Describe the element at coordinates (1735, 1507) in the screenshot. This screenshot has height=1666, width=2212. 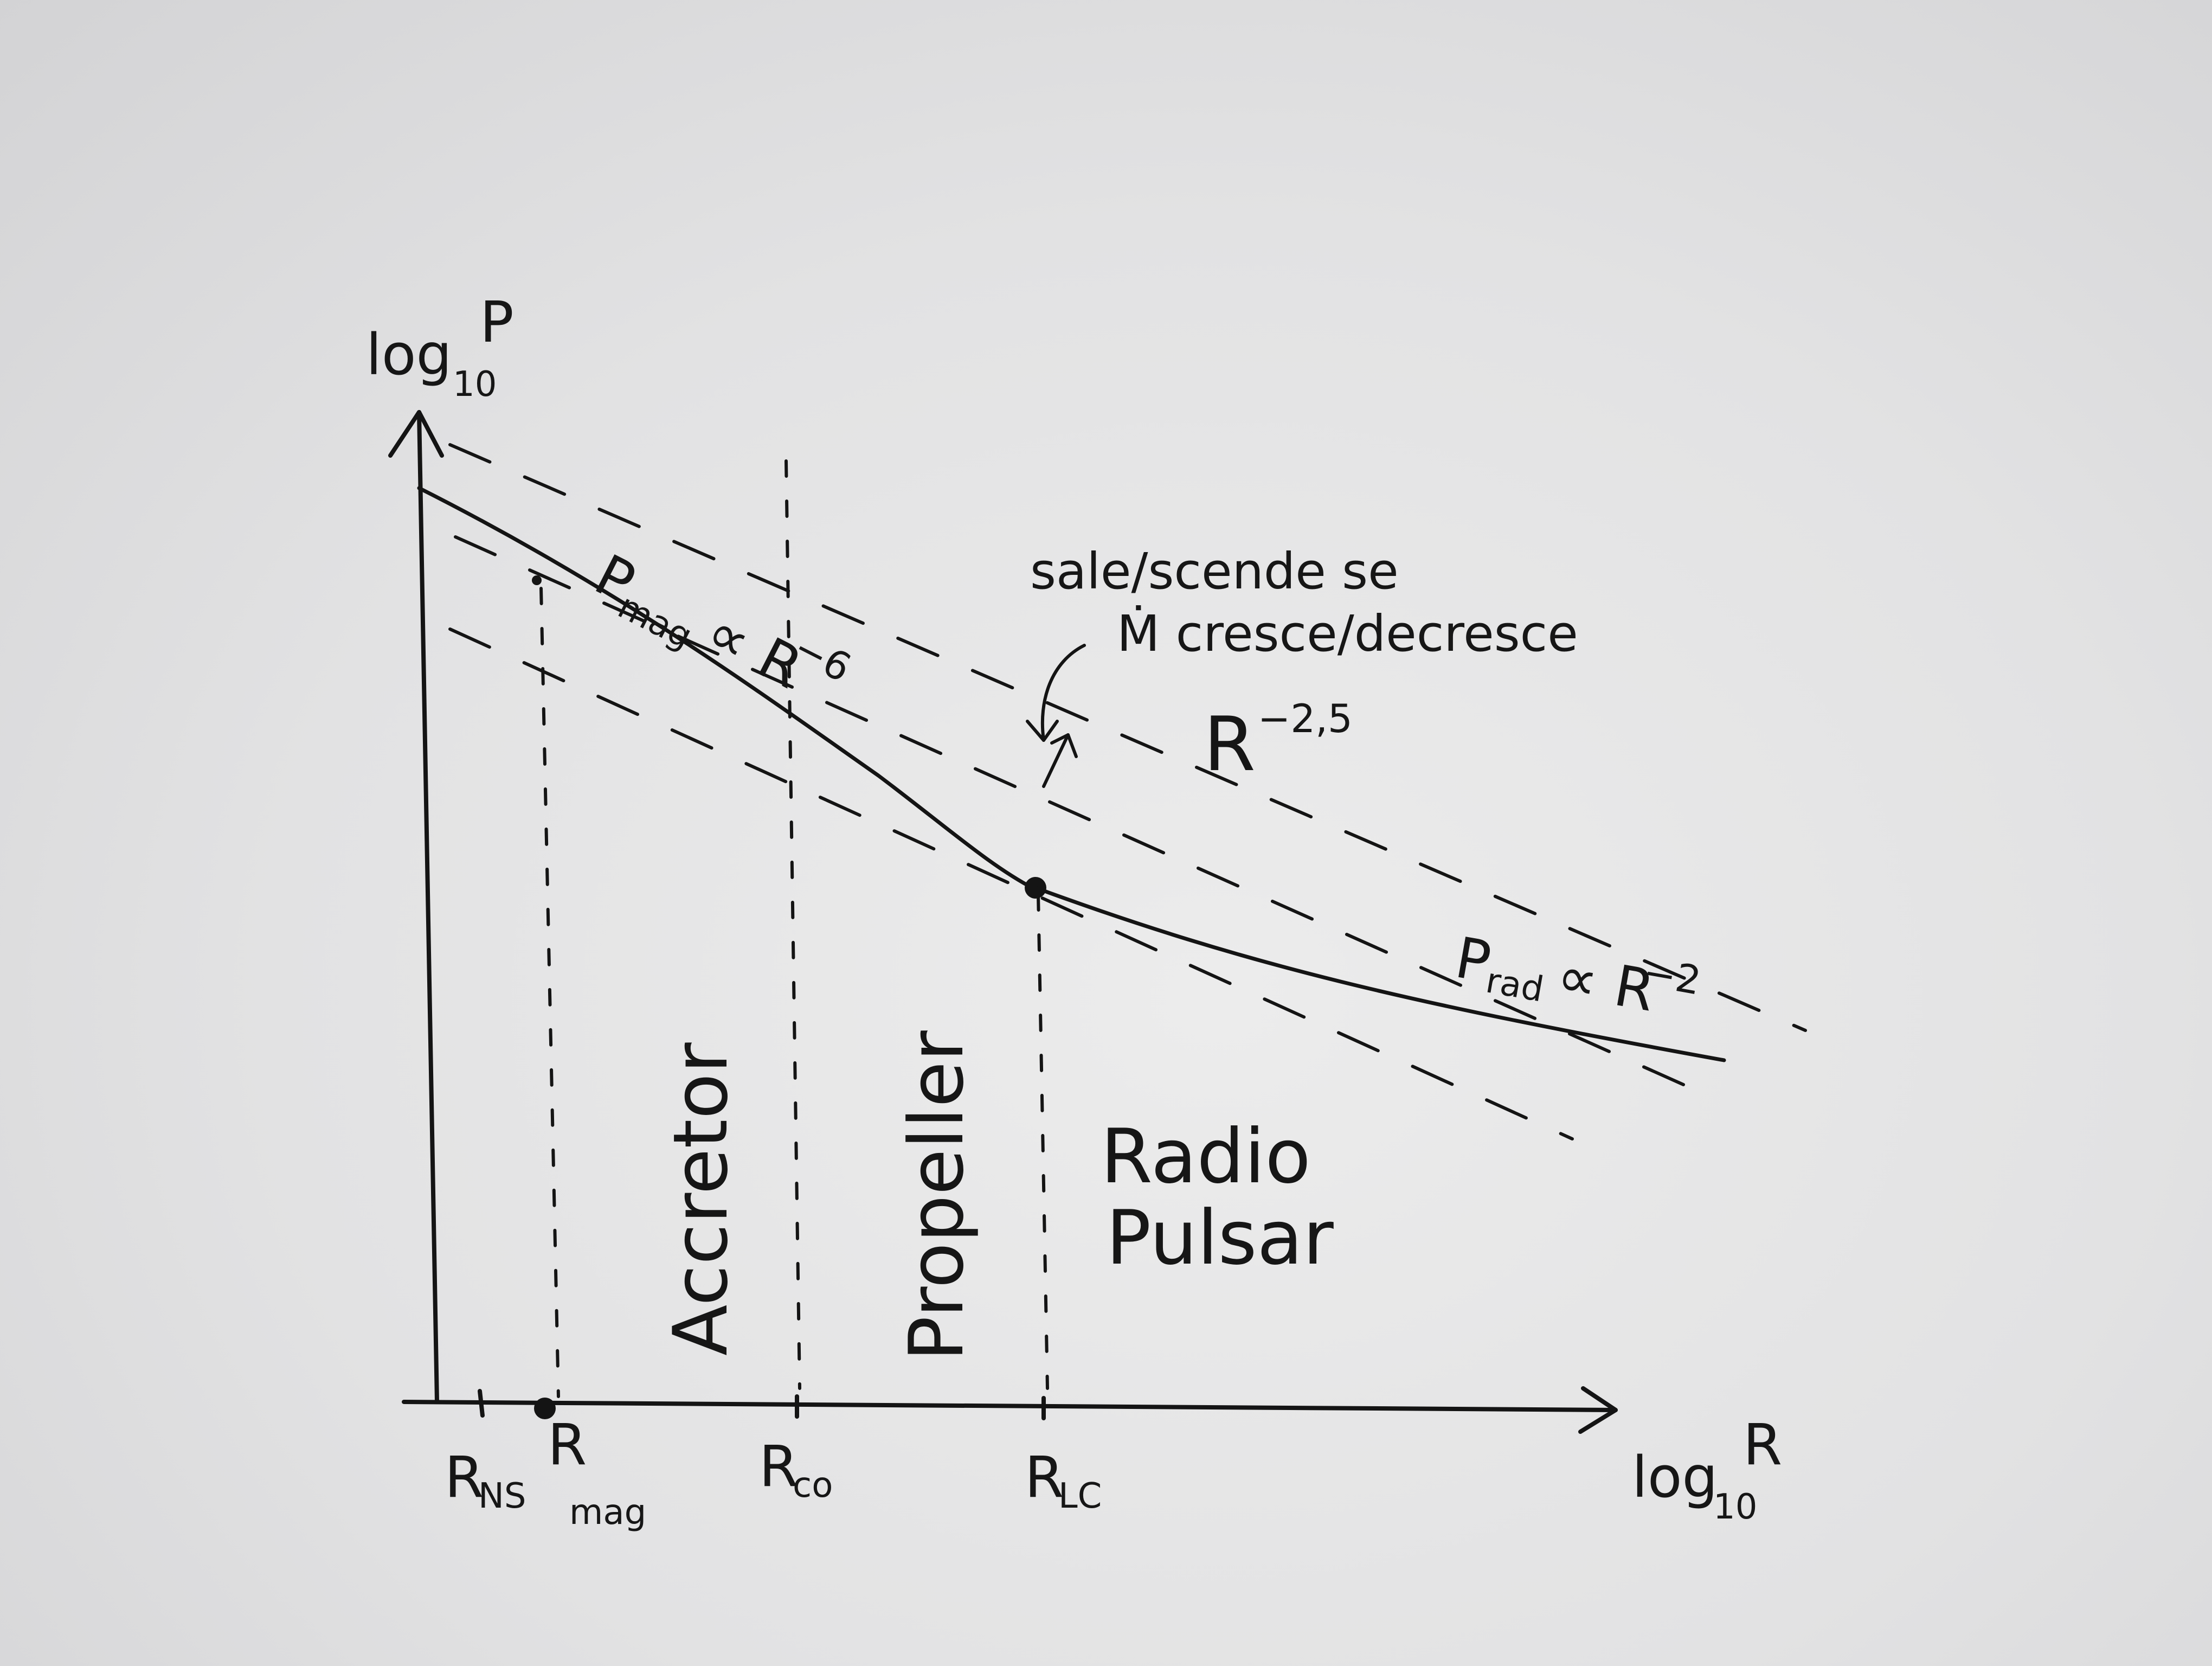
I see `x-label-sub: 10` at that location.